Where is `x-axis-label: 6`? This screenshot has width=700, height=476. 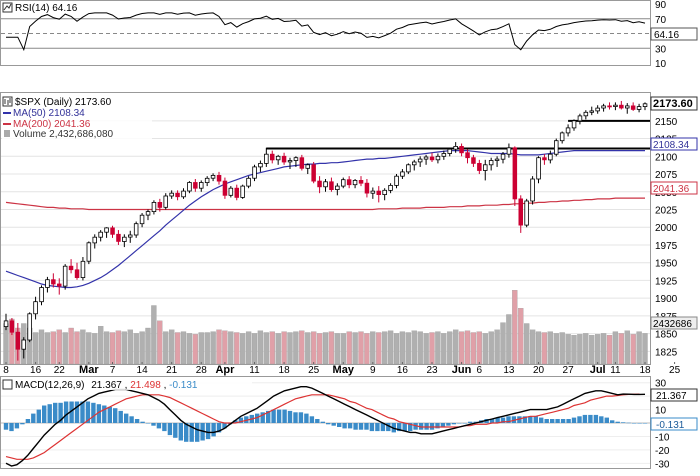 x-axis-label: 6 is located at coordinates (480, 370).